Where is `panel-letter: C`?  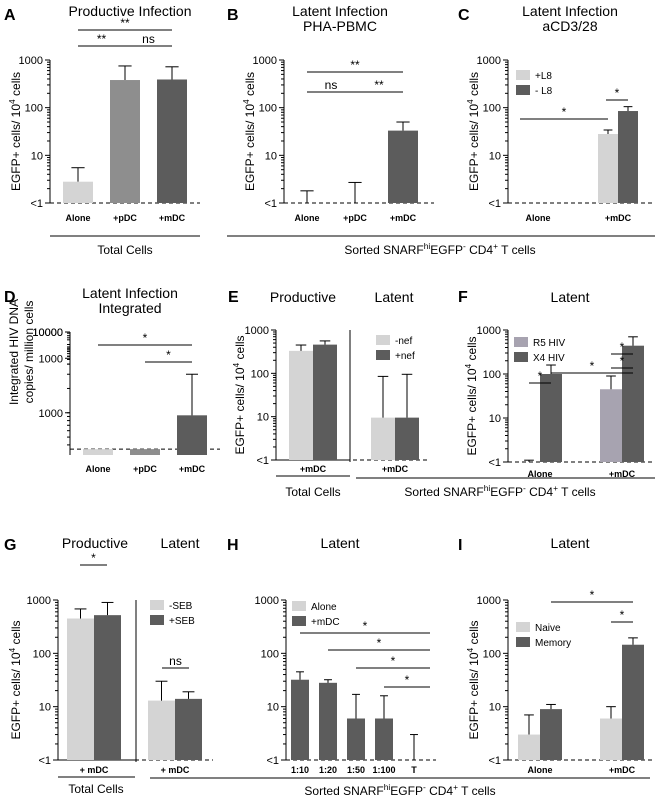 panel-letter: C is located at coordinates (464, 15).